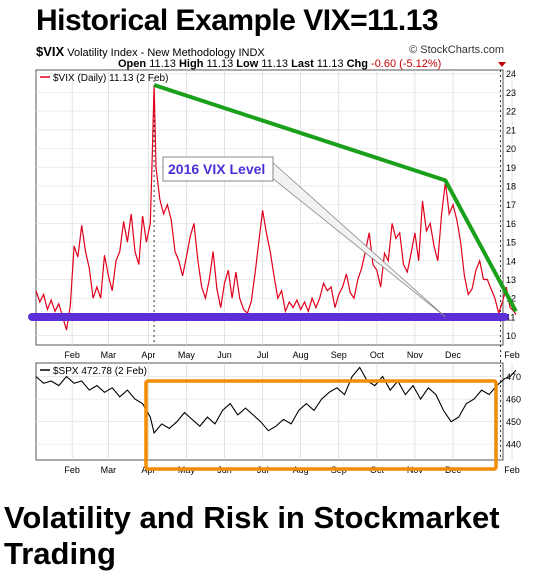 Image resolution: width=550 pixels, height=582 pixels. I want to click on callout-box, so click(218, 169).